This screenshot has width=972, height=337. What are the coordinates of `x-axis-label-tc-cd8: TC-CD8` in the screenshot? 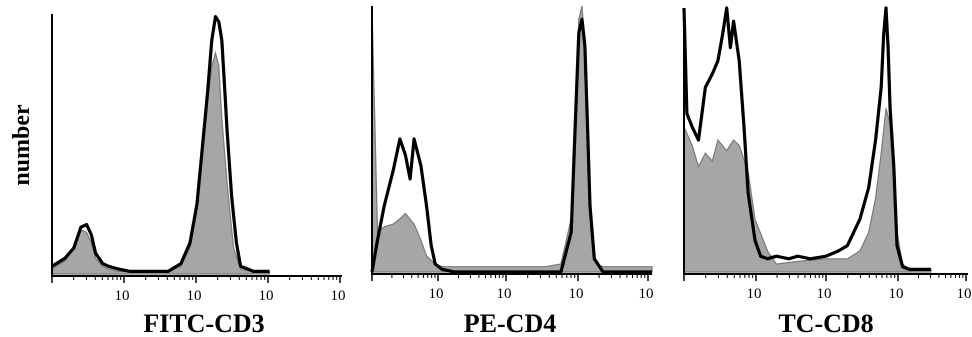 It's located at (825, 323).